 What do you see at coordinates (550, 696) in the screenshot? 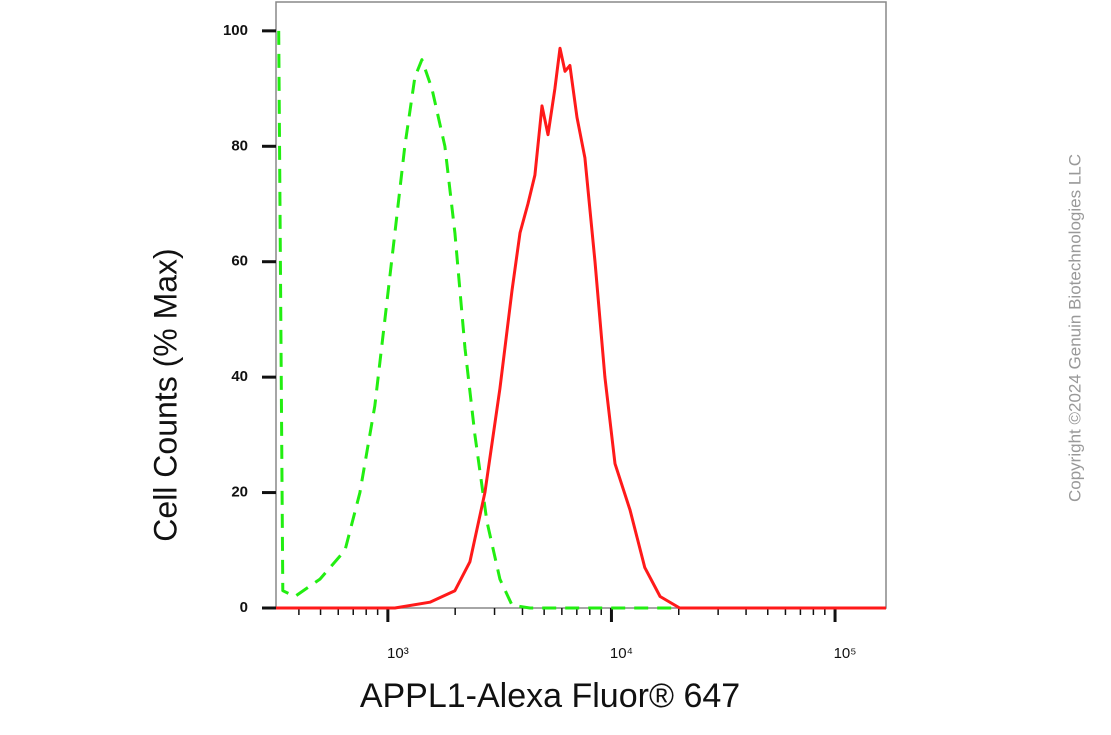
I see `x-axis-label: APPL1-Alexa Fluor® 647` at bounding box center [550, 696].